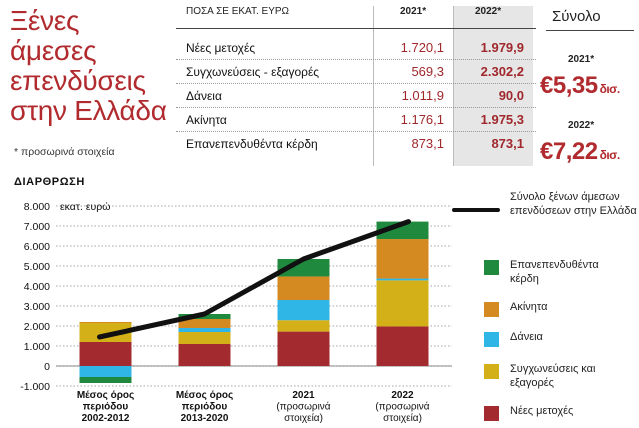  Describe the element at coordinates (590, 30) in the screenshot. I see `totals-rule` at that location.